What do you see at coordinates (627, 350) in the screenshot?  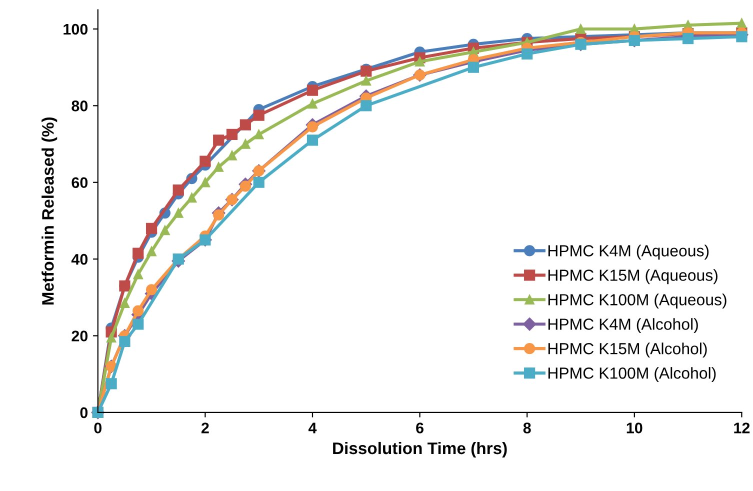 I see `legend-label: HPMC K15M (Alcohol)` at bounding box center [627, 350].